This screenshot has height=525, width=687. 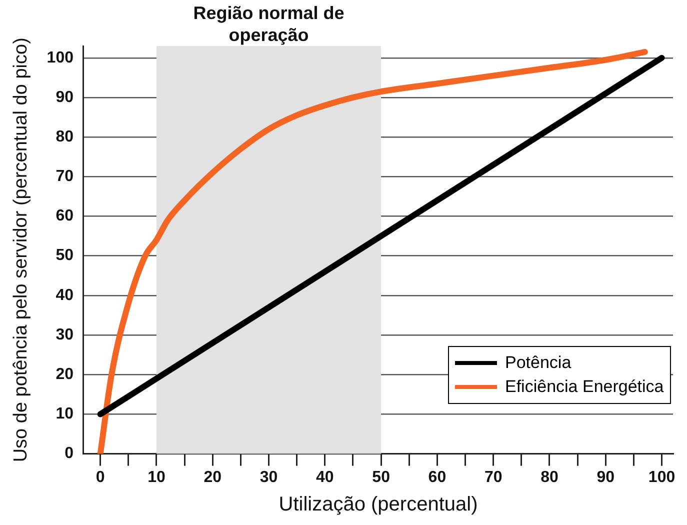 I want to click on x-tick-label: 20, so click(x=213, y=477).